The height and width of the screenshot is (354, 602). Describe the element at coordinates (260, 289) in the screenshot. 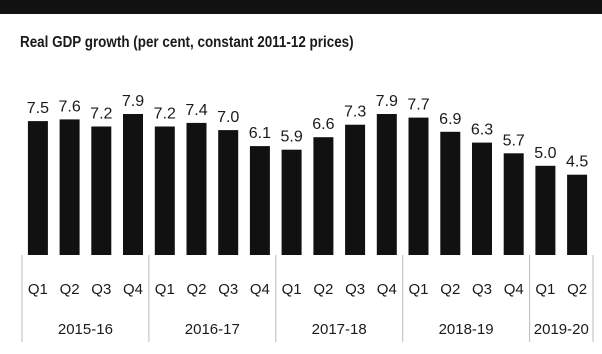

I see `quarter-label-7: Q4` at that location.